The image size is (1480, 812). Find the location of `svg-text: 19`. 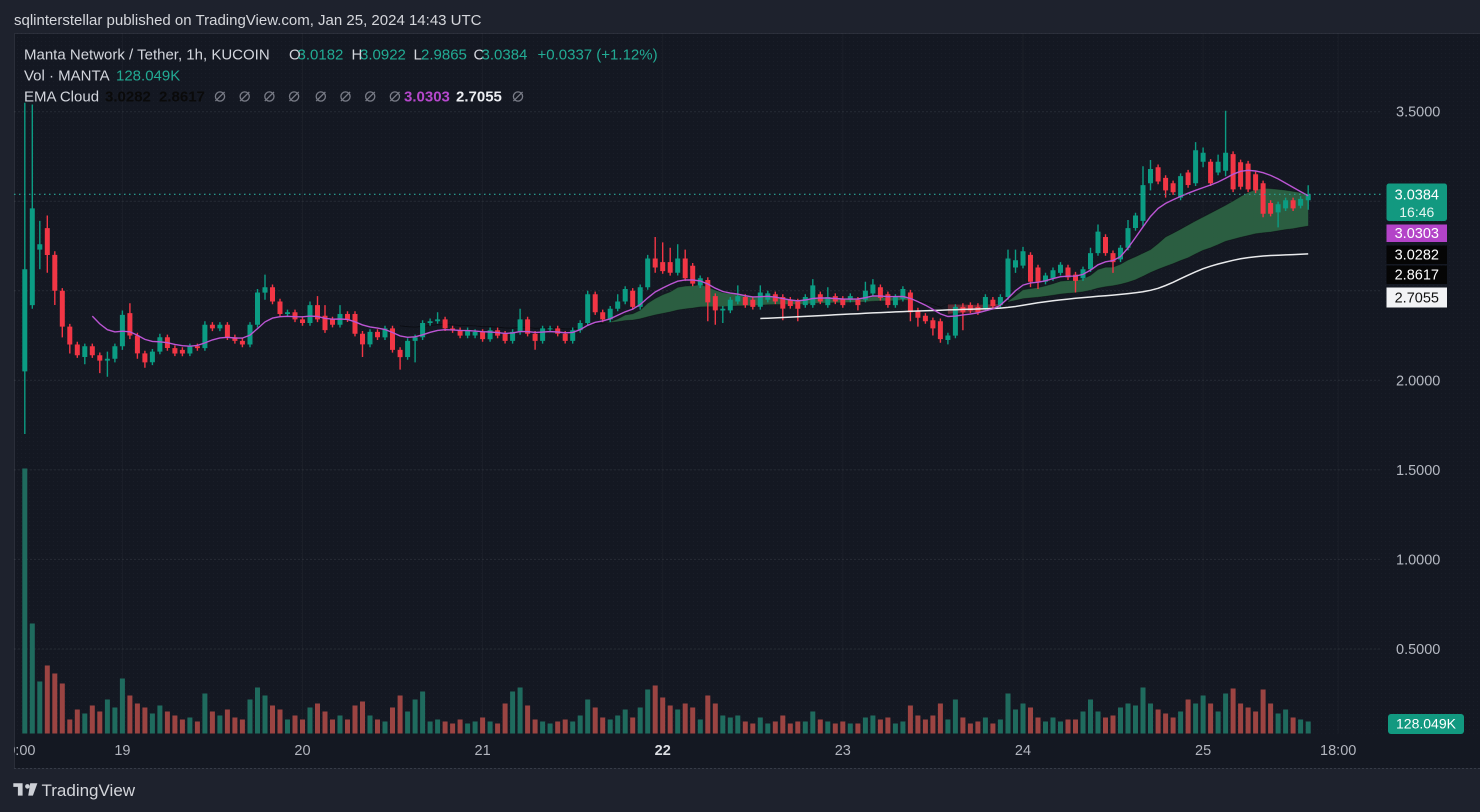

svg-text: 19 is located at coordinates (122, 751).